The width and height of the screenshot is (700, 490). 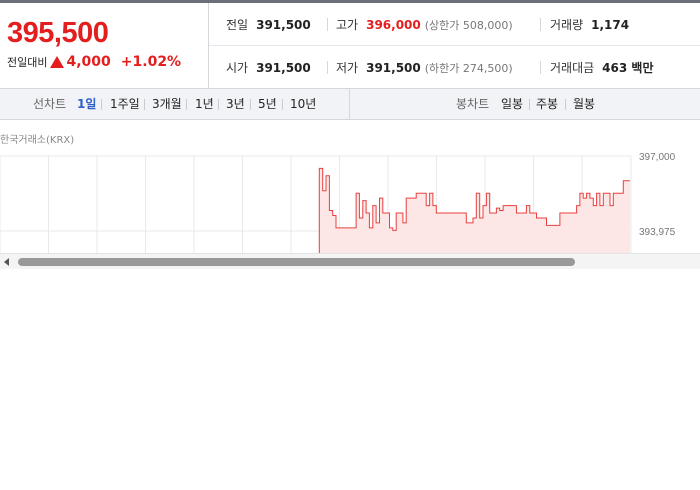 What do you see at coordinates (237, 68) in the screenshot?
I see `open-label: 시가` at bounding box center [237, 68].